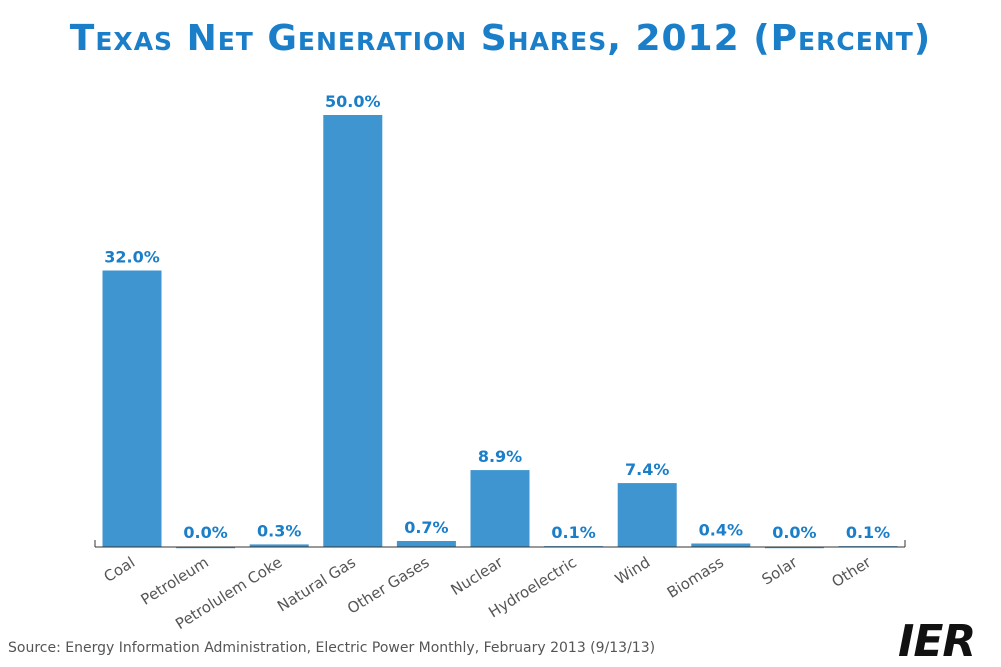 The image size is (1001, 667). I want to click on bar-solar, so click(794, 548).